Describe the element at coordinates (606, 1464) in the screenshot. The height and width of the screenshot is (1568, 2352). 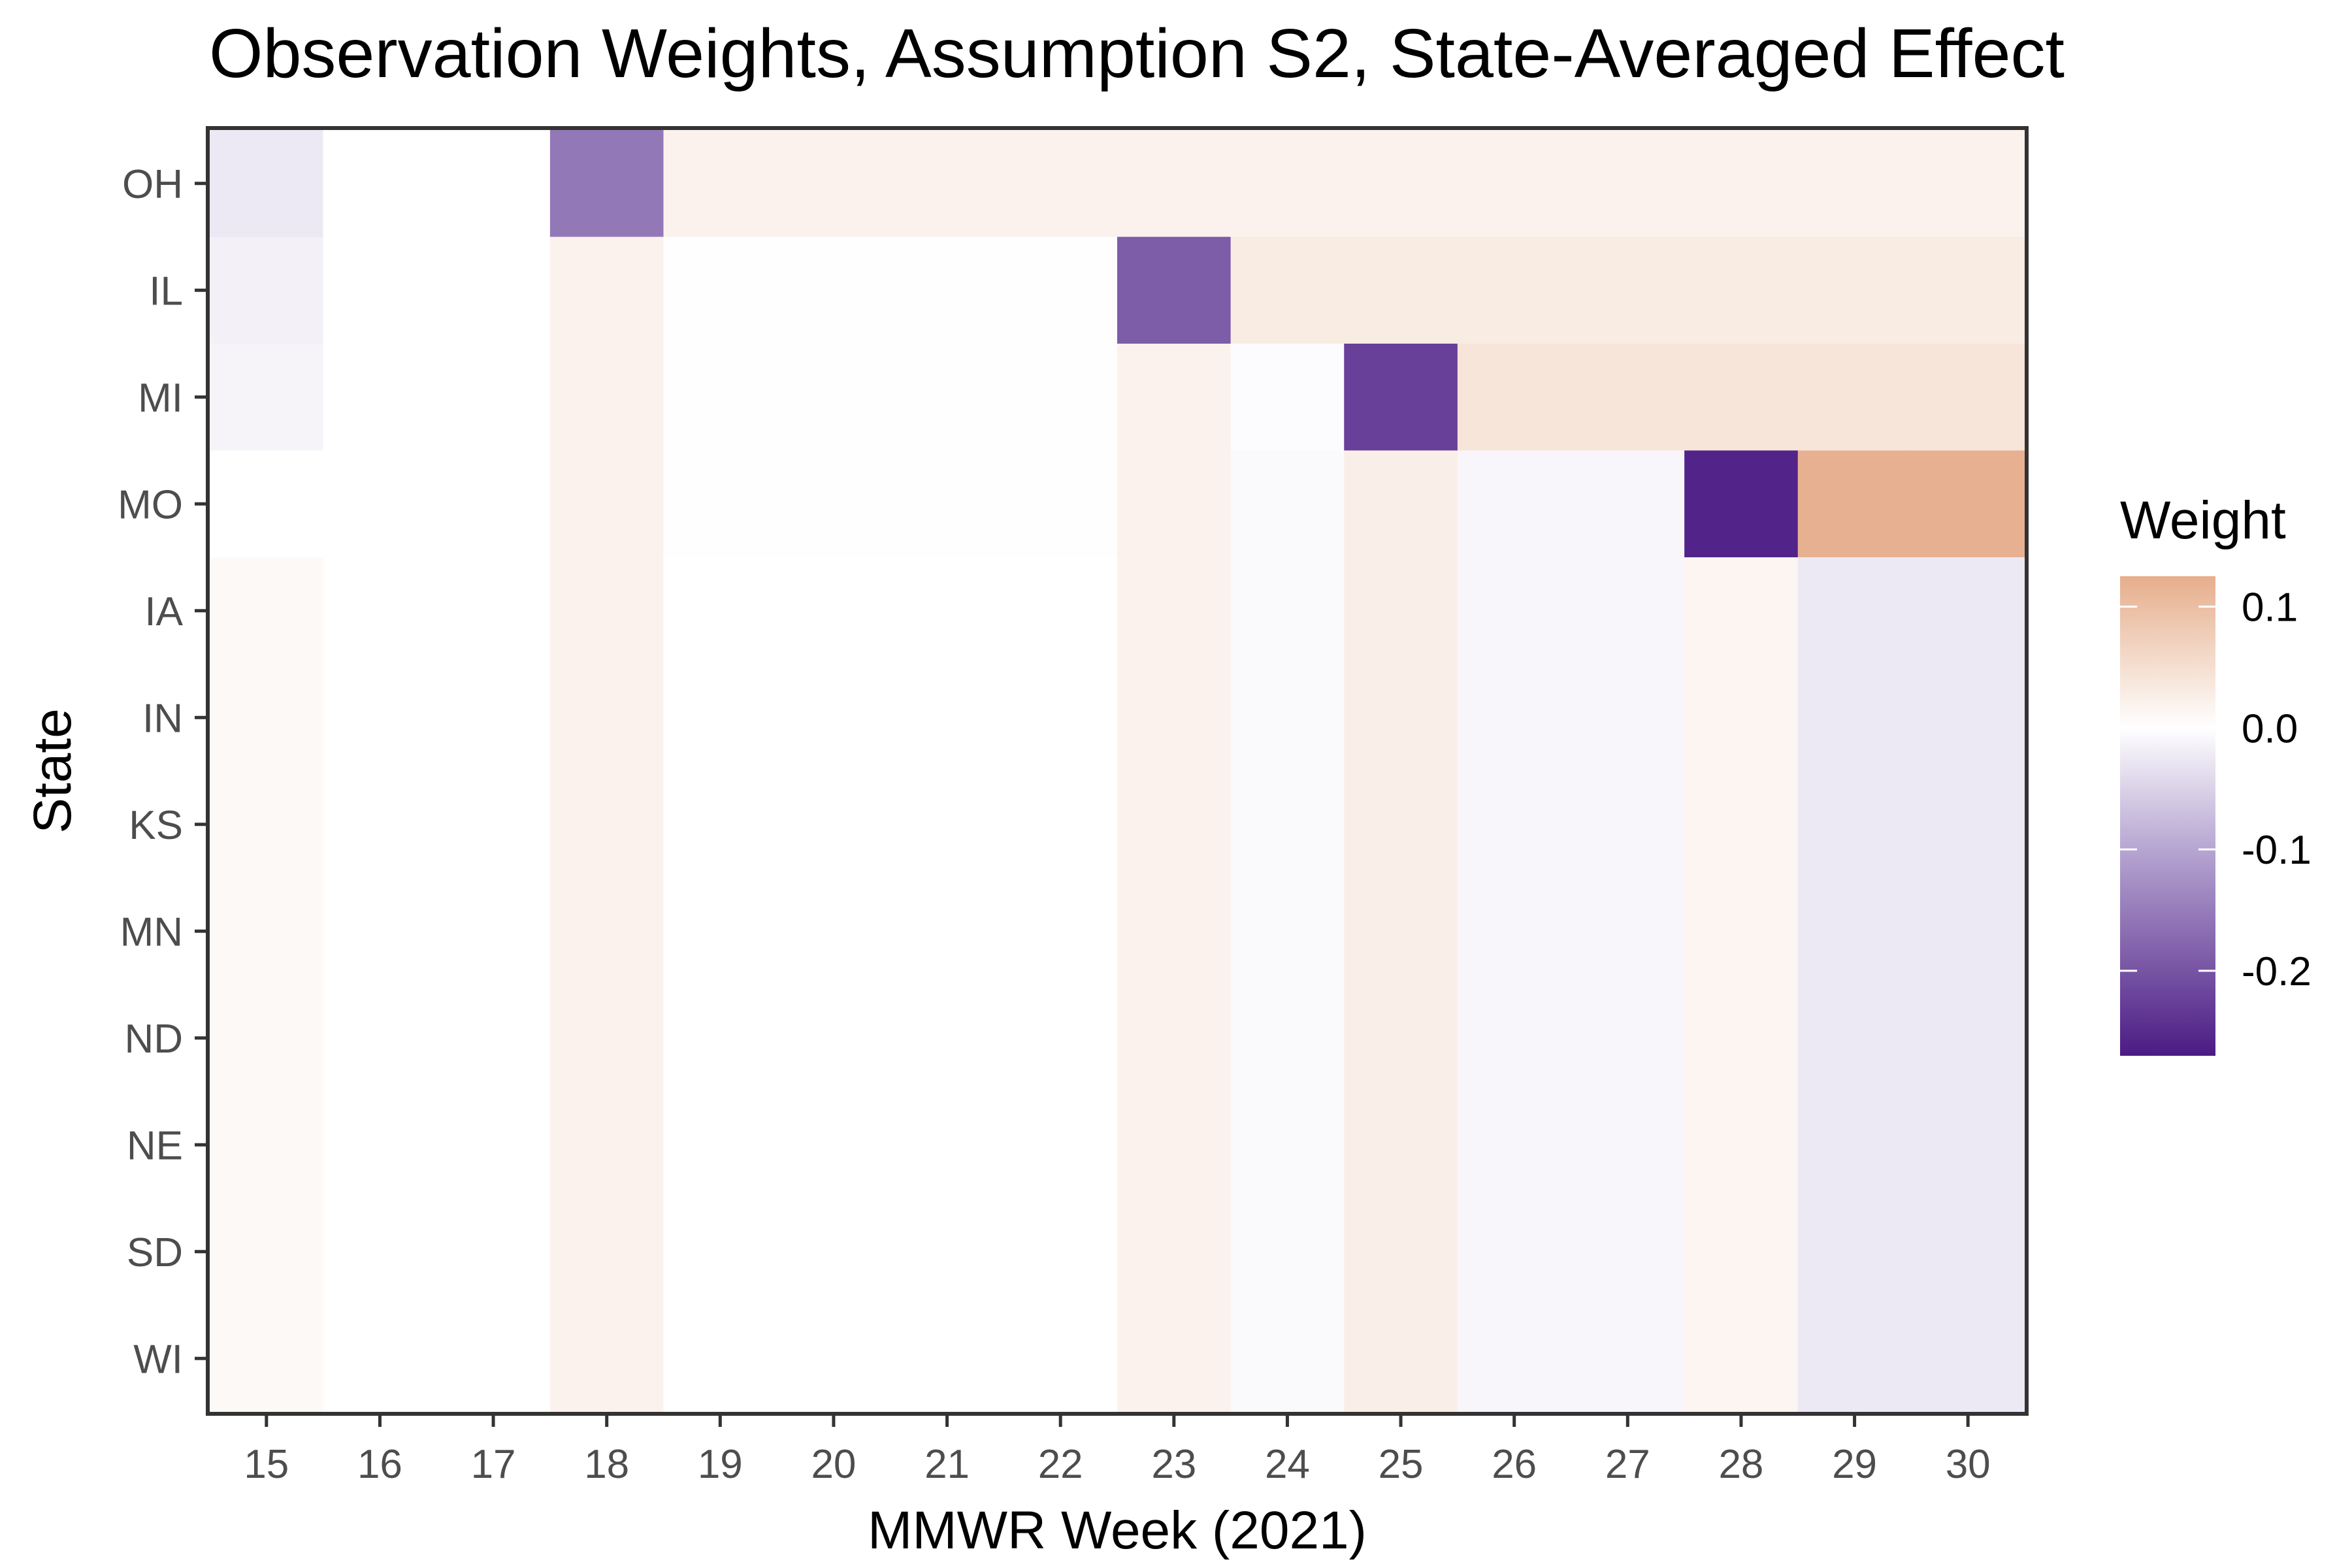
I see `x-tick-label: 18` at that location.